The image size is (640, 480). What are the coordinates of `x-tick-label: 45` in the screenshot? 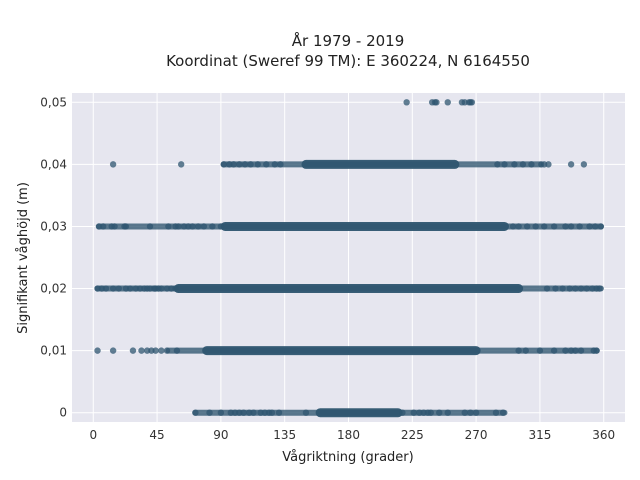 It's located at (156, 435).